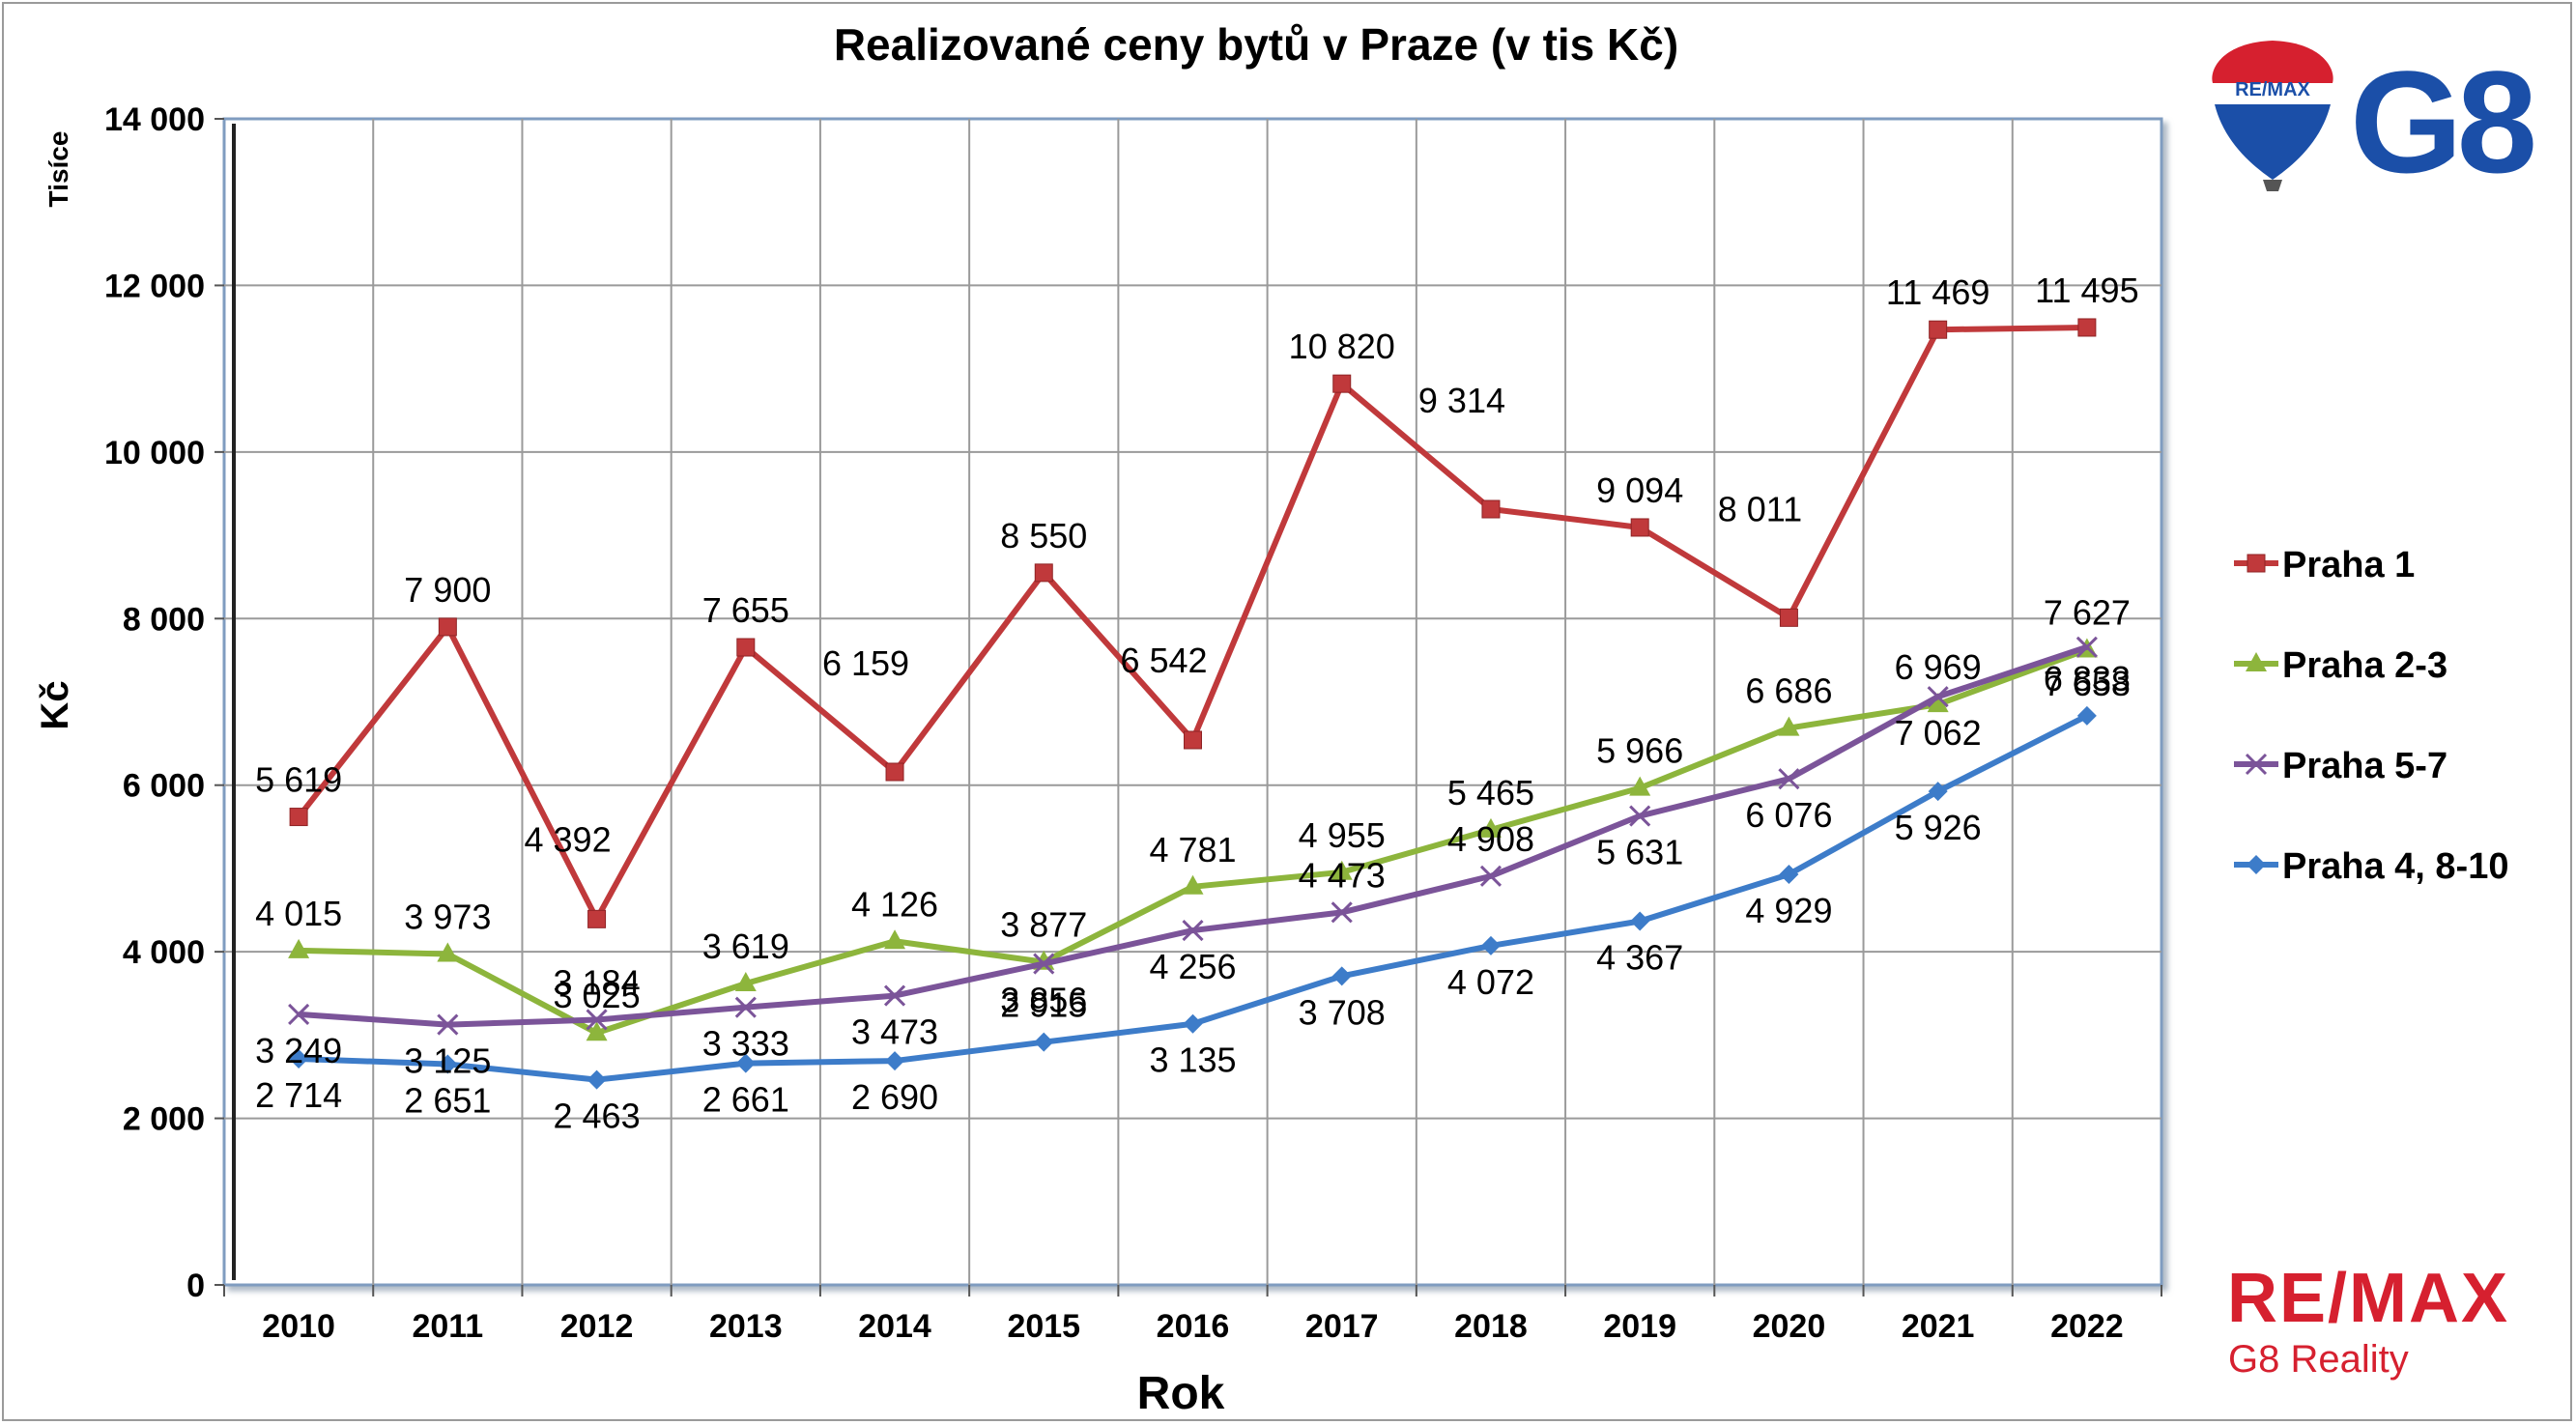  I want to click on x-tick-label: 2021, so click(1939, 1326).